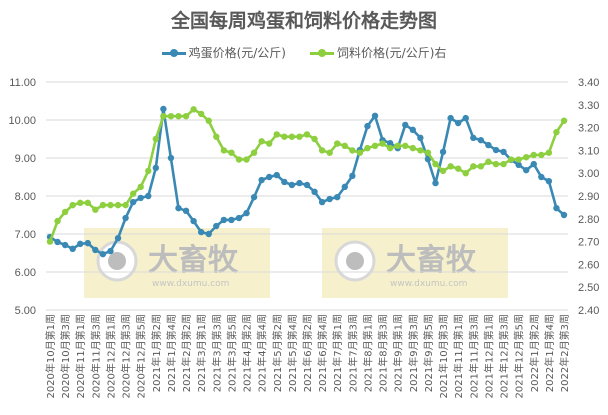 The width and height of the screenshot is (608, 415). What do you see at coordinates (367, 353) in the screenshot?
I see `svg-text: 2021年8月第1周` at bounding box center [367, 353].